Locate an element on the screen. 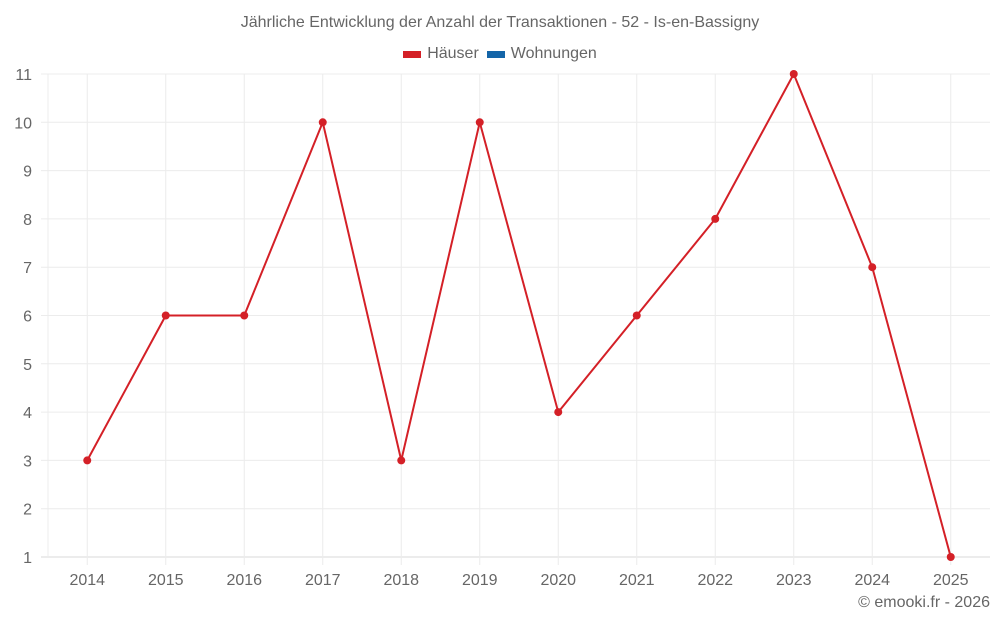 This screenshot has width=1000, height=625. y-tick-label: 3 is located at coordinates (27, 461).